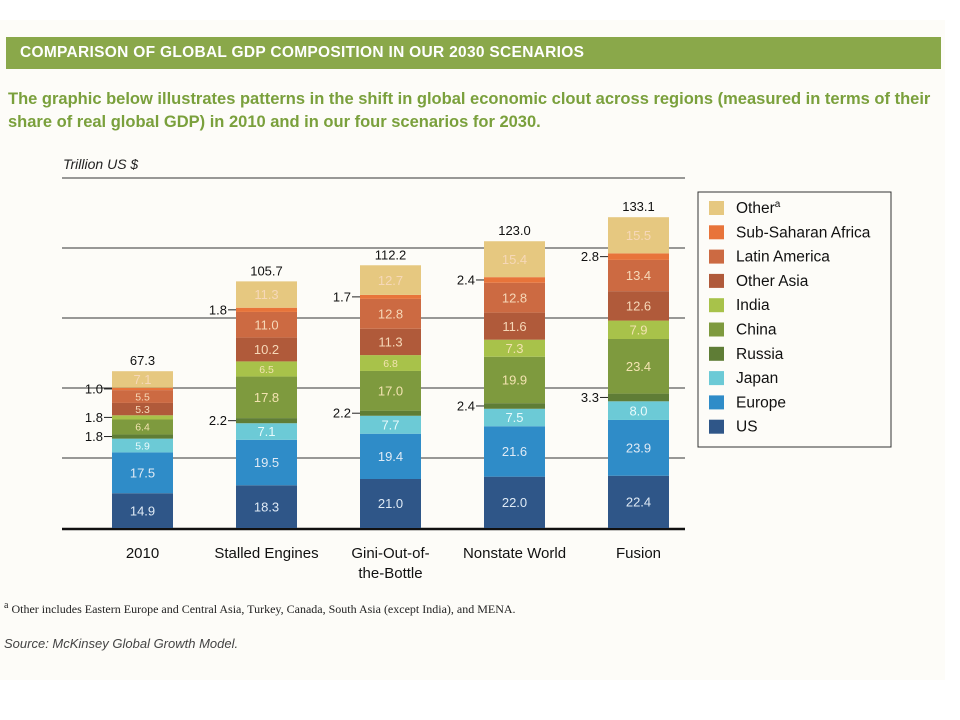 This screenshot has width=960, height=720. I want to click on segment-label: 10.2, so click(266, 349).